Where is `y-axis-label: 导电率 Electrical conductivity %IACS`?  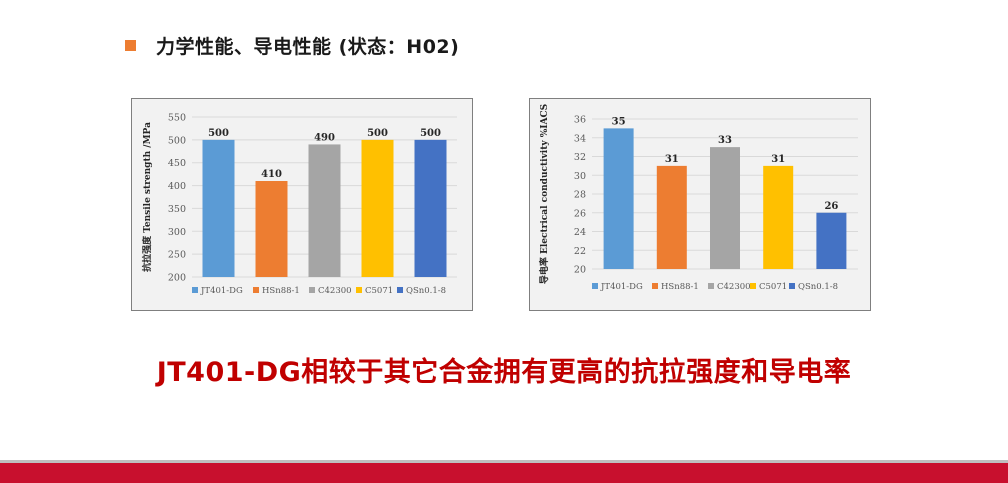
y-axis-label: 导电率 Electrical conductivity %IACS is located at coordinates (544, 194).